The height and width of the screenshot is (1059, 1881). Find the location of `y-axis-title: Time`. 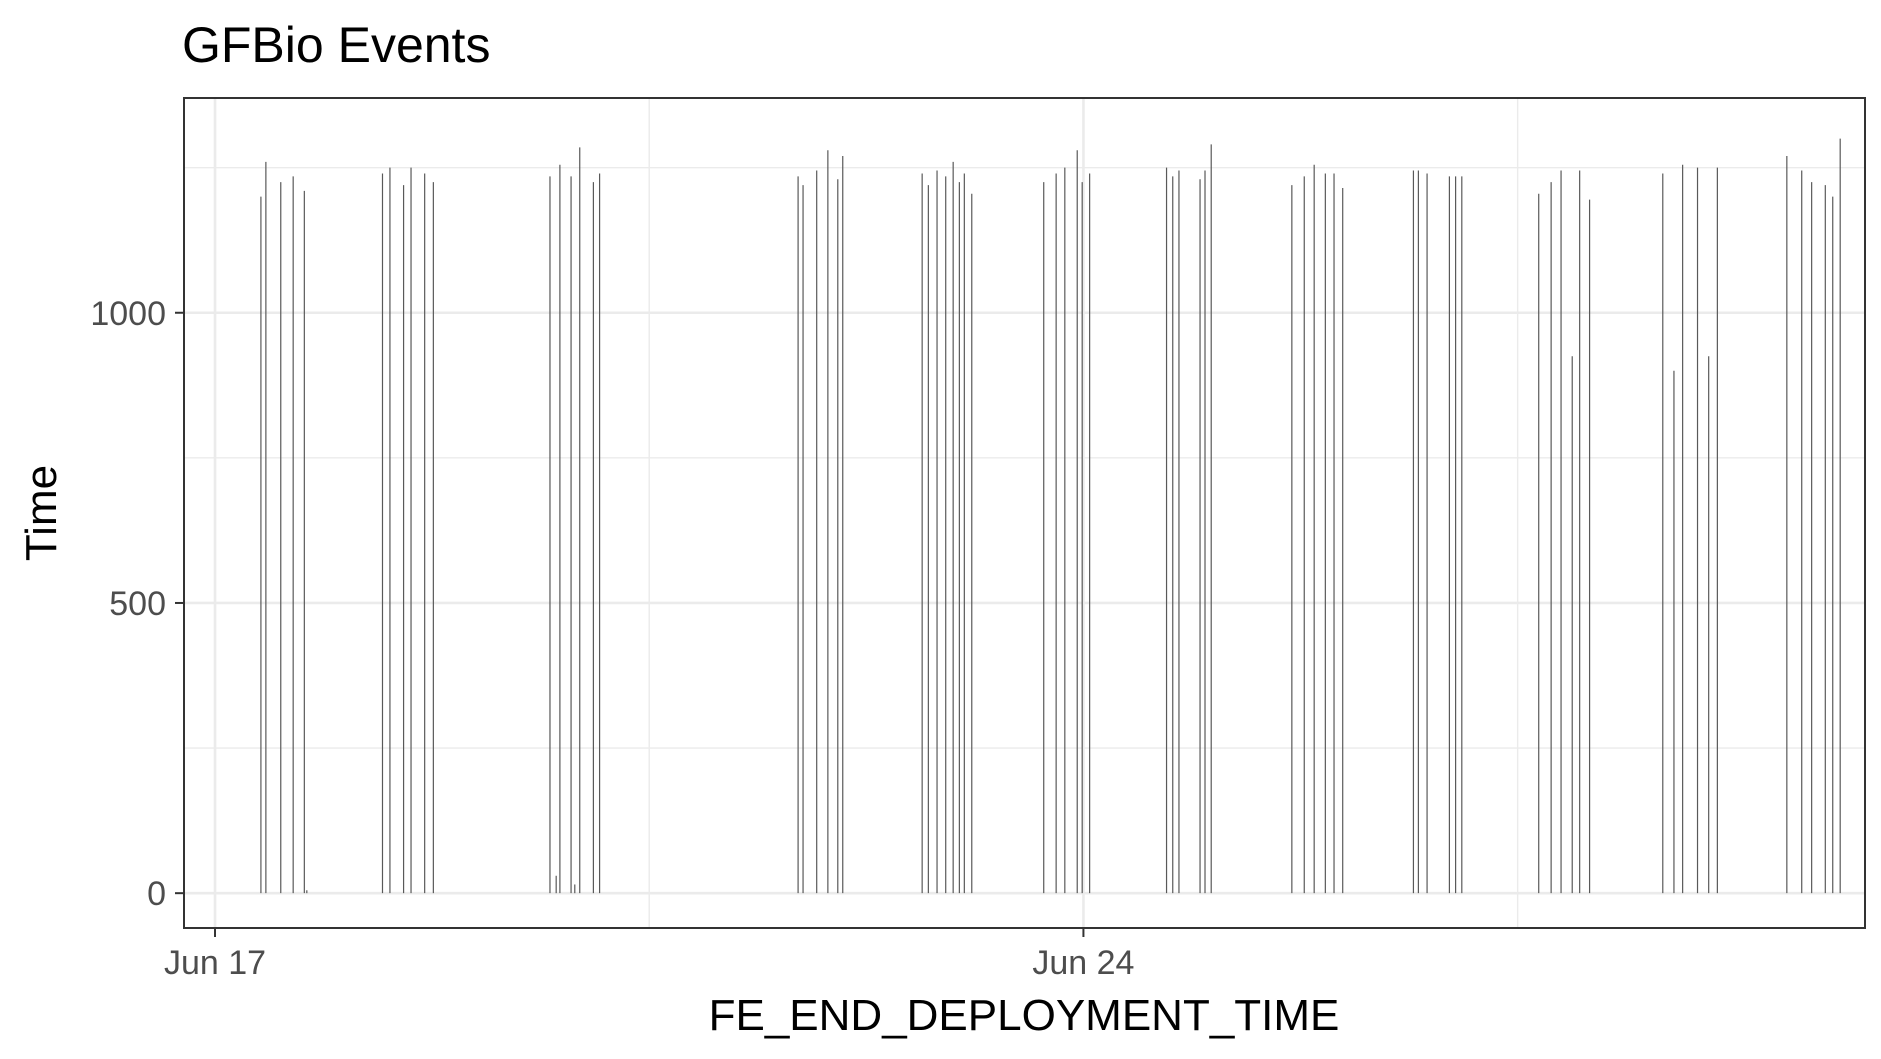

y-axis-title: Time is located at coordinates (41, 513).